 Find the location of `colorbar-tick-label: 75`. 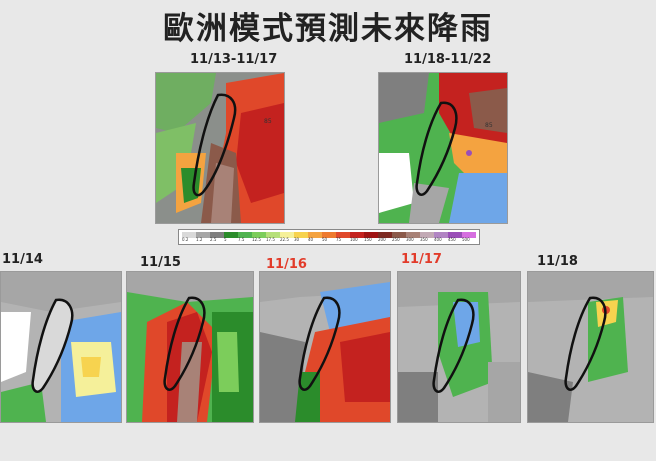

colorbar-tick-label: 75 is located at coordinates (339, 239).